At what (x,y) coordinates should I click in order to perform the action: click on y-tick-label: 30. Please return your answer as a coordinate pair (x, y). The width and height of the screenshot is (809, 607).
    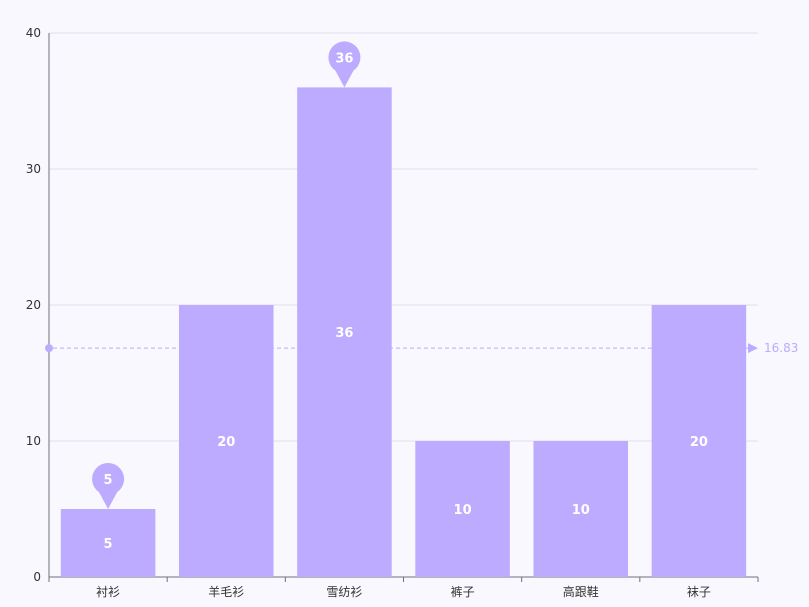
    Looking at the image, I should click on (33, 169).